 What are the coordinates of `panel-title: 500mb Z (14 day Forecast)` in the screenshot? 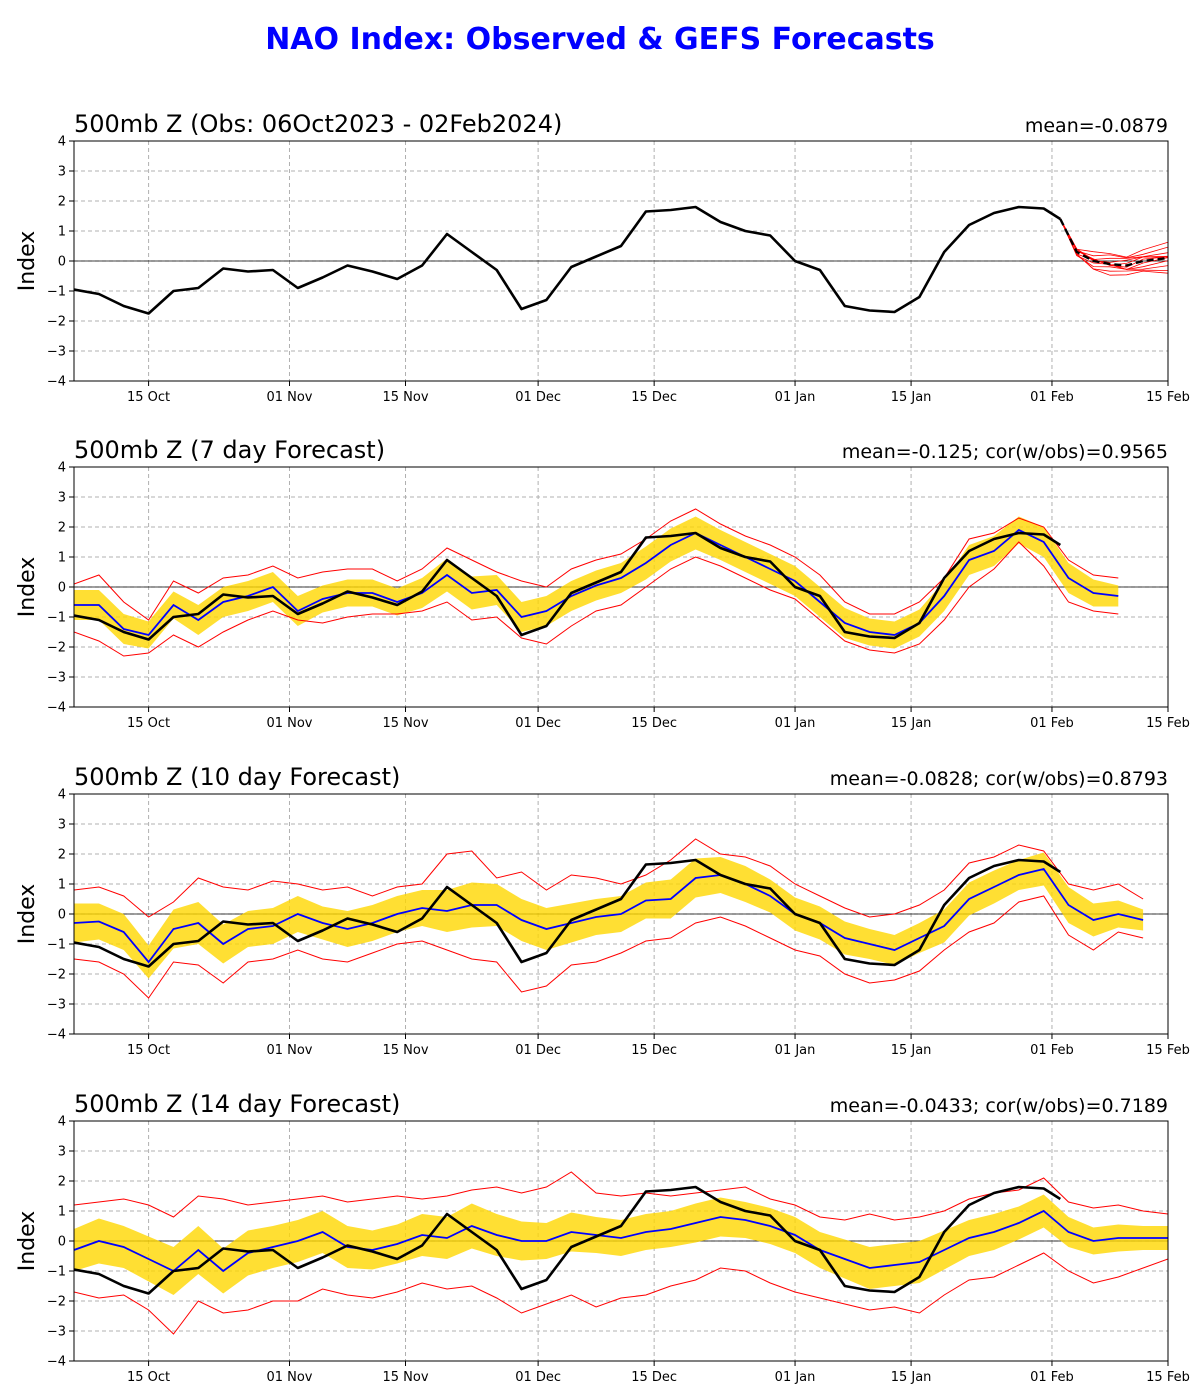 It's located at (237, 1104).